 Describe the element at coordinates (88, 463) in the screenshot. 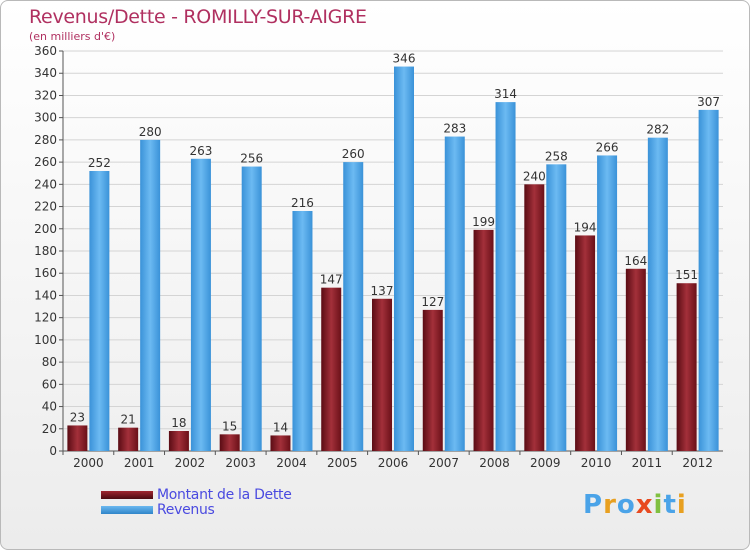

I see `x-tick-label: 2000` at that location.